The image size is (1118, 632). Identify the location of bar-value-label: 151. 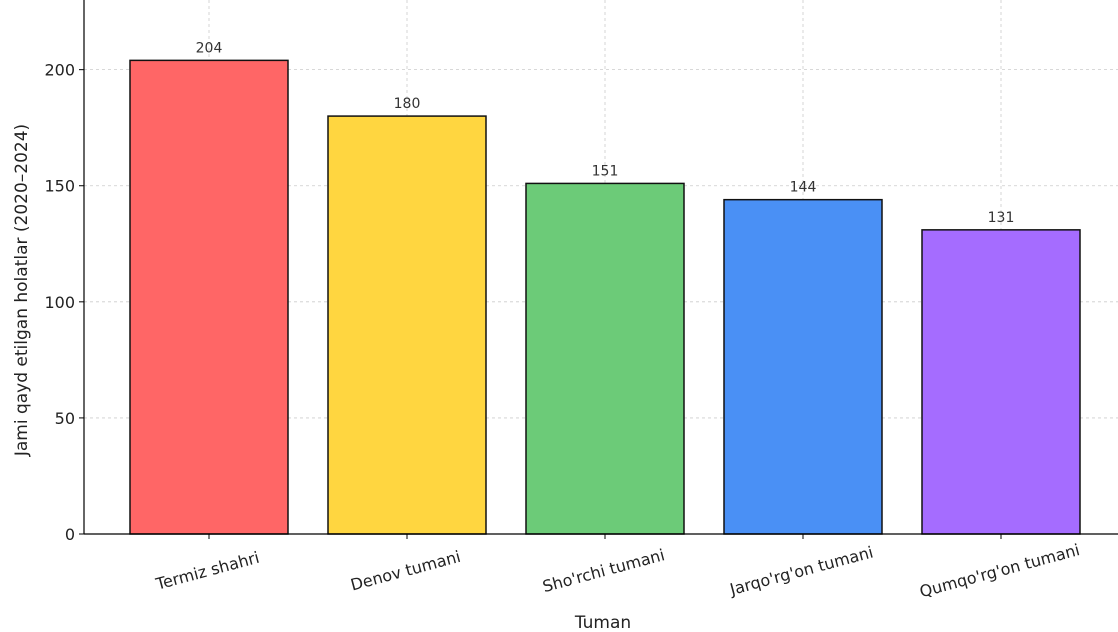
(605, 171).